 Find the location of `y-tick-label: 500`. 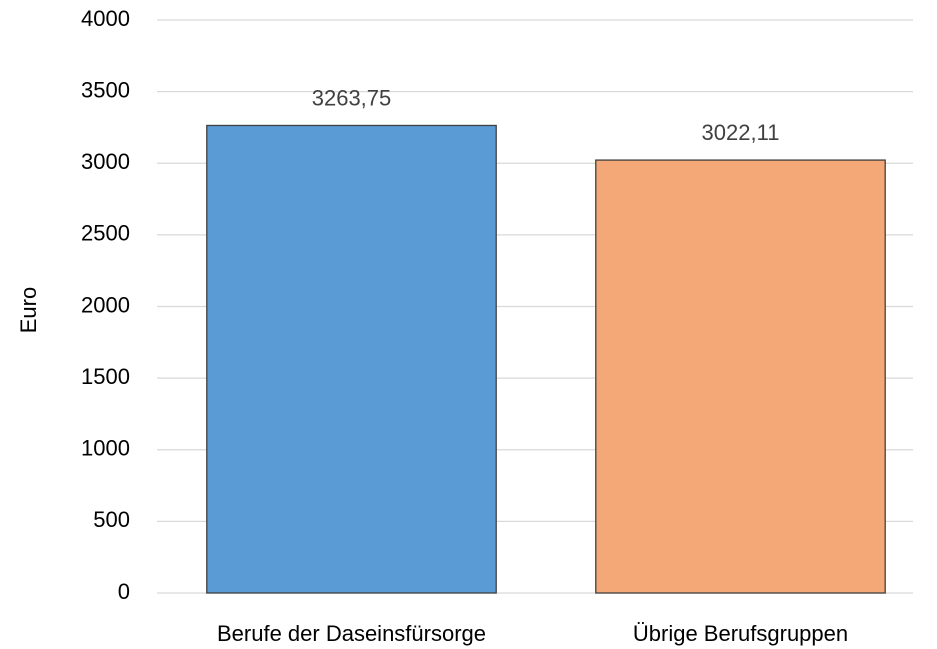

y-tick-label: 500 is located at coordinates (111, 519).